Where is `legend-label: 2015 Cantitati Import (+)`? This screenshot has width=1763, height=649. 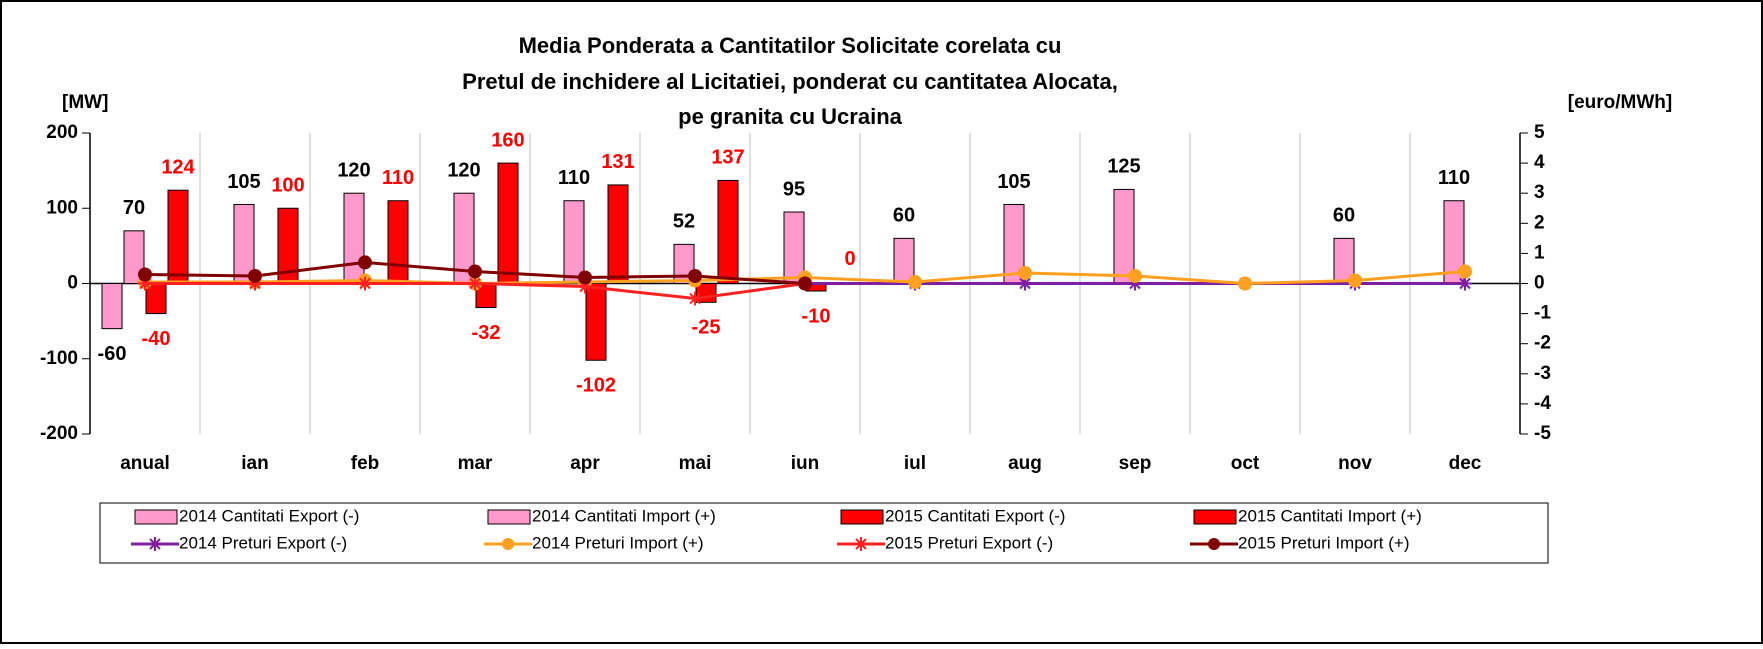
legend-label: 2015 Cantitati Import (+) is located at coordinates (1330, 515).